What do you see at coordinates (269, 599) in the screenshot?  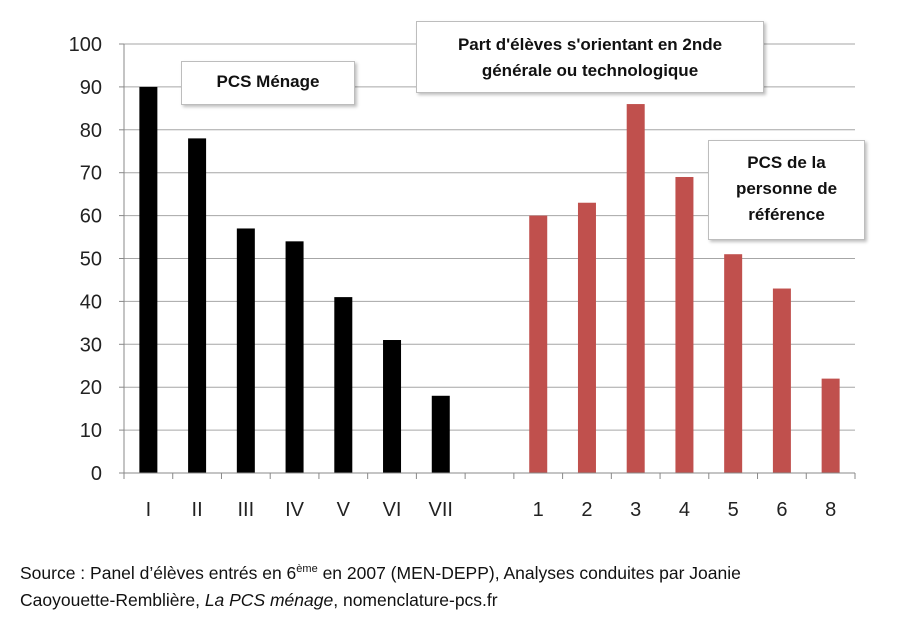 I see `source-italic: La PCS ménage` at bounding box center [269, 599].